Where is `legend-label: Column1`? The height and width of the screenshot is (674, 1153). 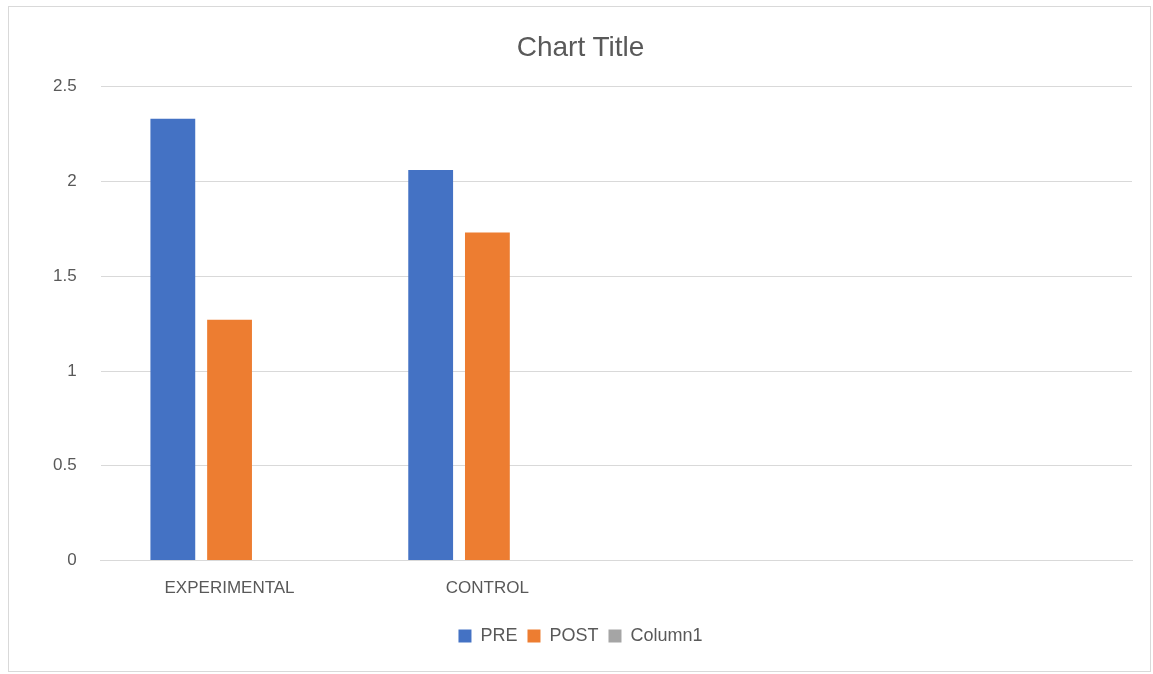 legend-label: Column1 is located at coordinates (666, 634).